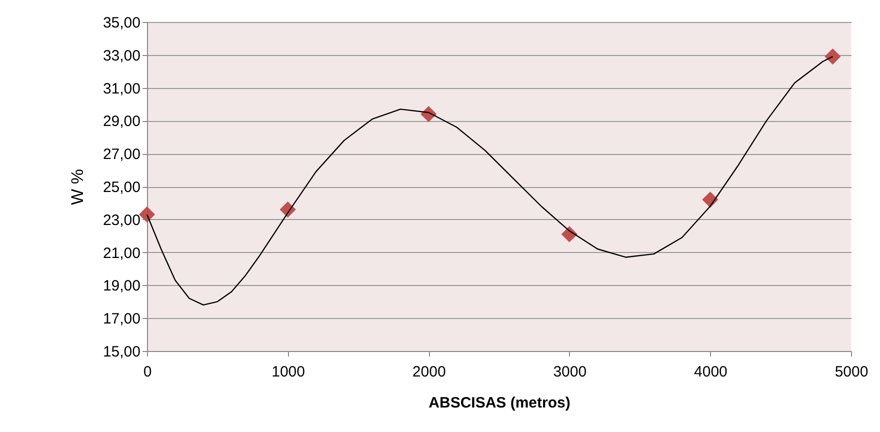 The width and height of the screenshot is (880, 432). What do you see at coordinates (121, 319) in the screenshot?
I see `y-tick-label: 17,00` at bounding box center [121, 319].